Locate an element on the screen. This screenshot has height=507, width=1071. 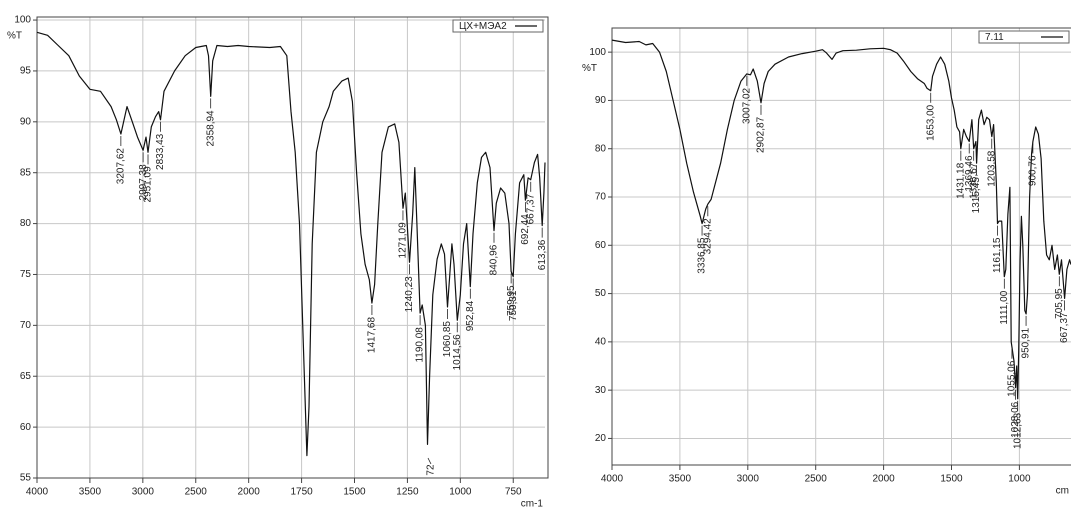
peak-label: 1336,67 is located at coordinates (973, 180).